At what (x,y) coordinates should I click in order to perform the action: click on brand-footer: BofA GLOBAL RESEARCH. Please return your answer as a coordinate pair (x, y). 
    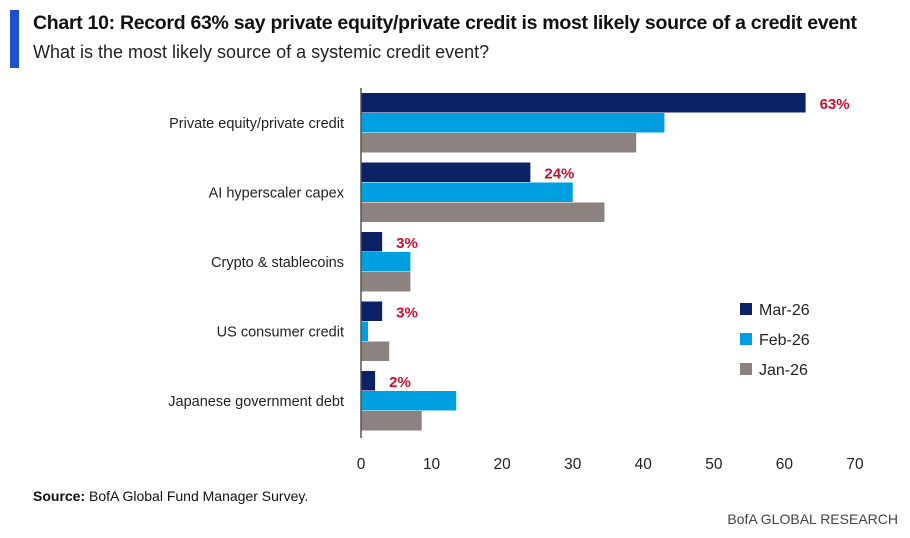
    Looking at the image, I should click on (812, 519).